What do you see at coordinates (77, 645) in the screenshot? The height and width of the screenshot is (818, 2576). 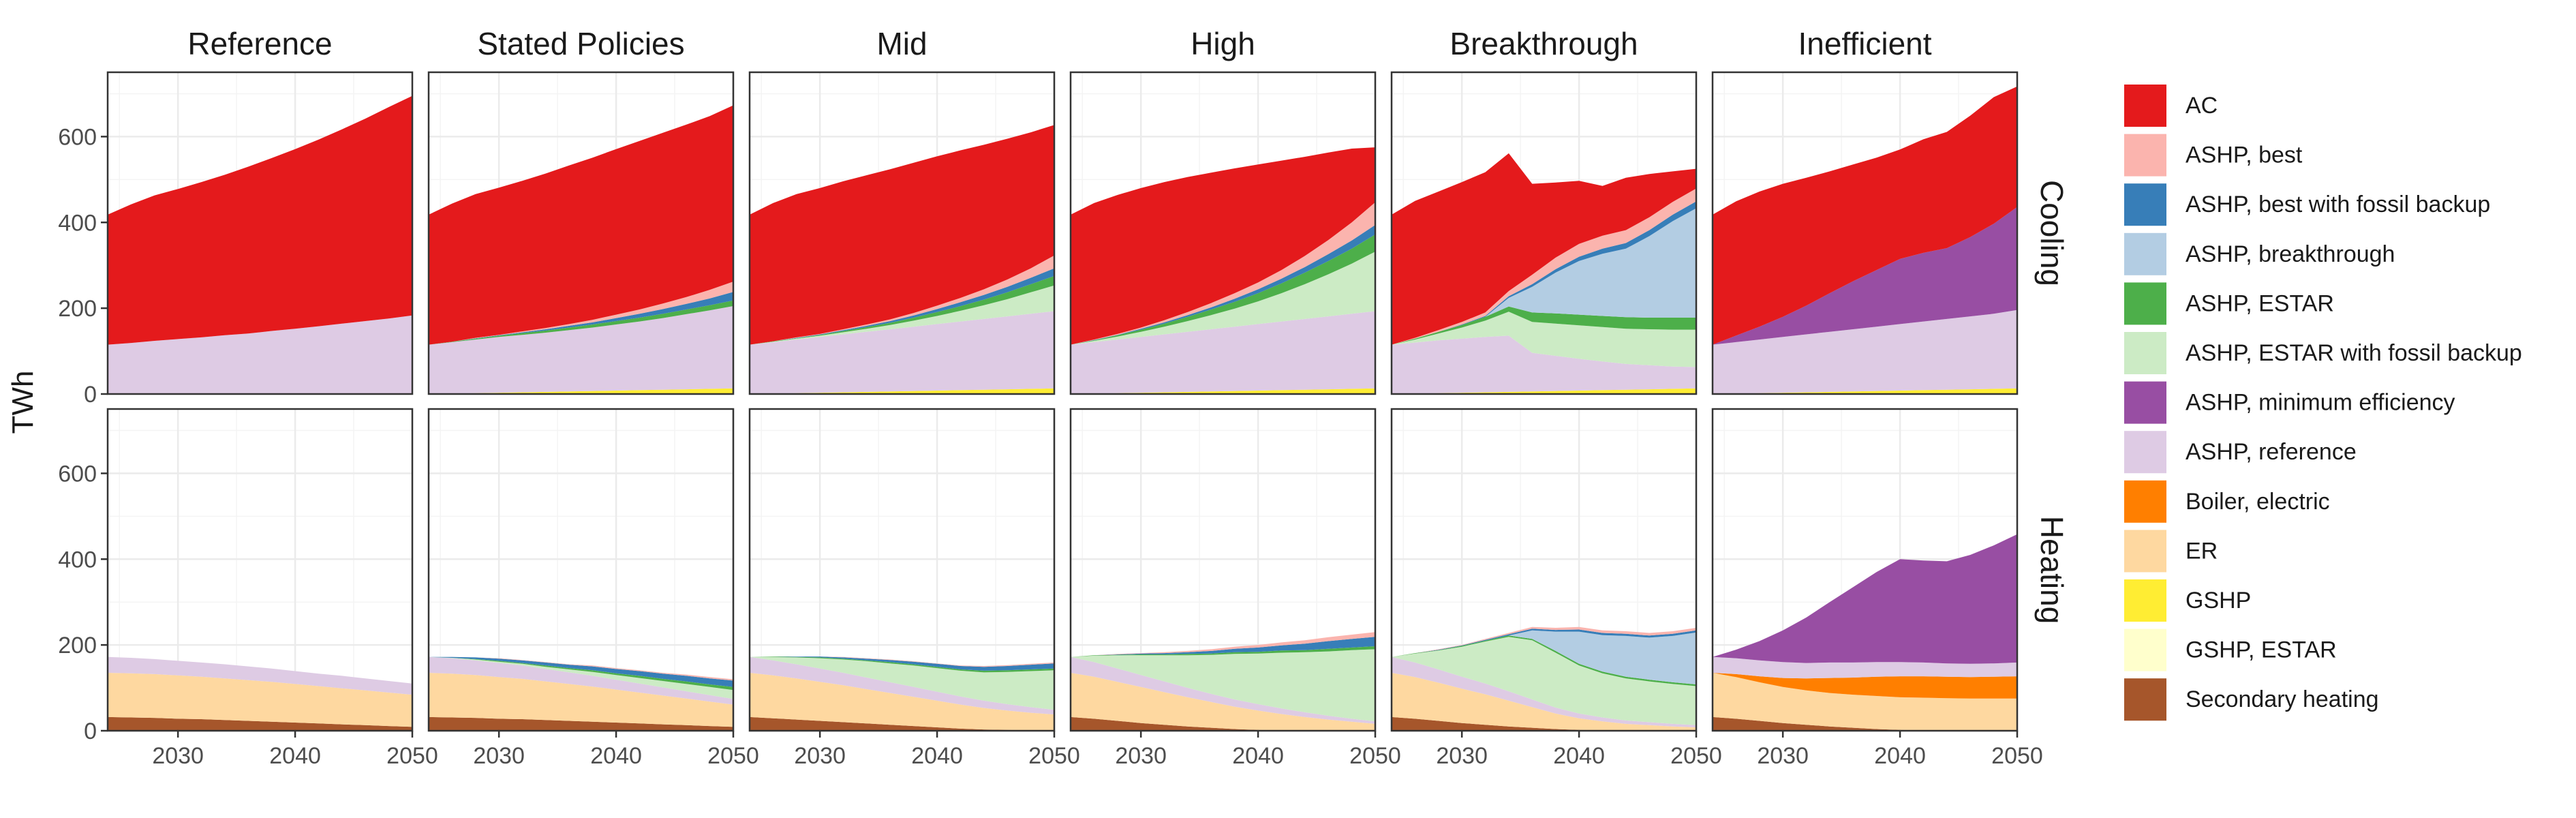 I see `y-tick-label: 200` at bounding box center [77, 645].